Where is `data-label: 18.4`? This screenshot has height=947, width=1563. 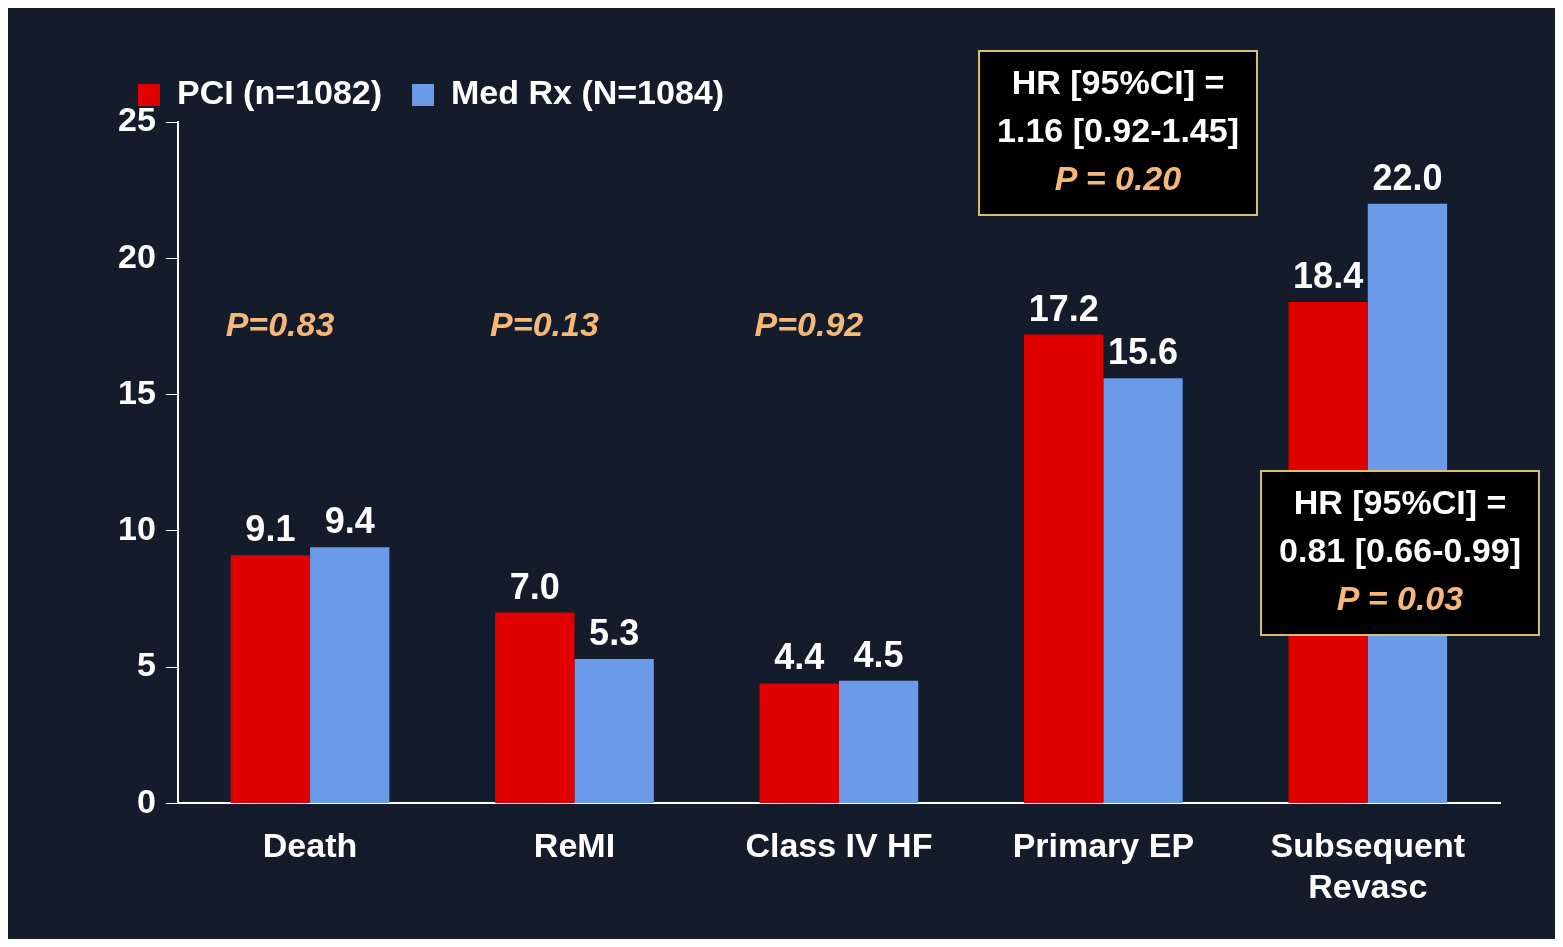 data-label: 18.4 is located at coordinates (1328, 275).